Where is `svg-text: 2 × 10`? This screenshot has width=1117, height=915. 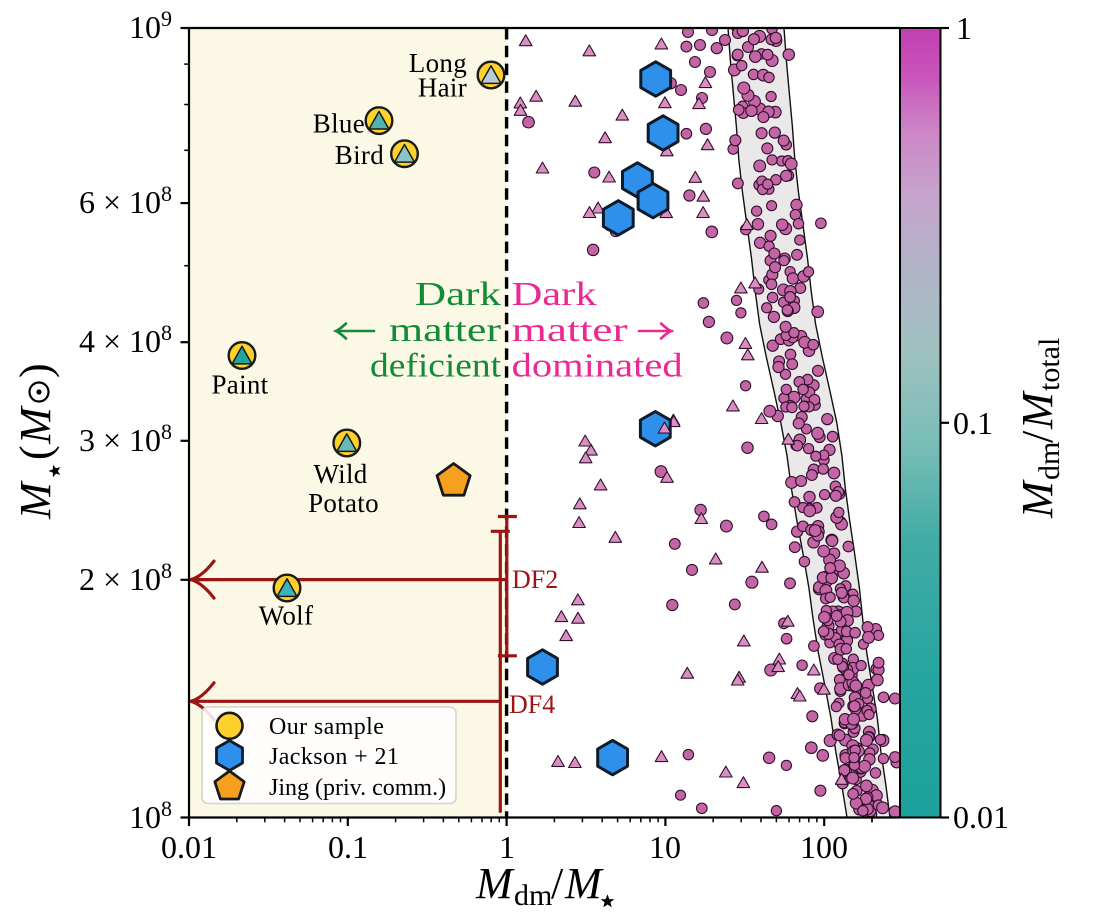
svg-text: 2 × 10 is located at coordinates (120, 579).